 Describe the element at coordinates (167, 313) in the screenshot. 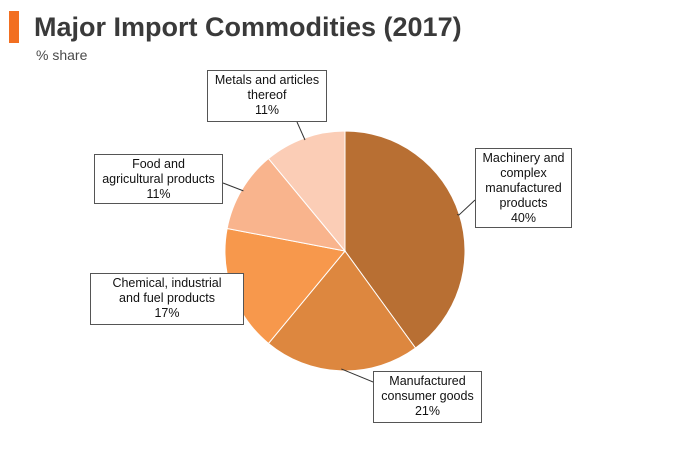

I see `slice-value-label: 17%` at that location.